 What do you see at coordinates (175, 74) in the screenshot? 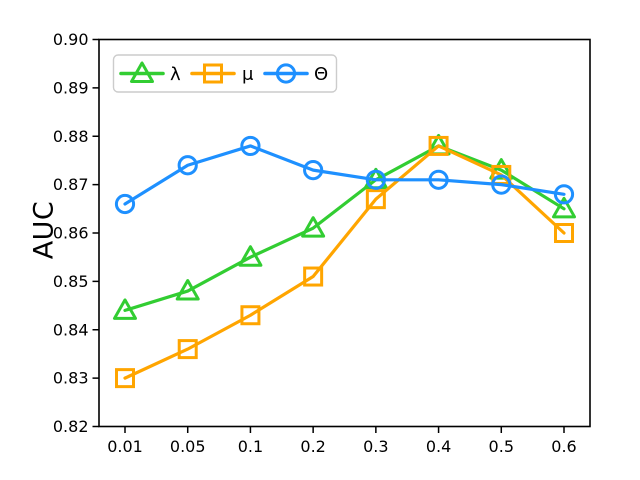
I see `legend-label: λ` at bounding box center [175, 74].